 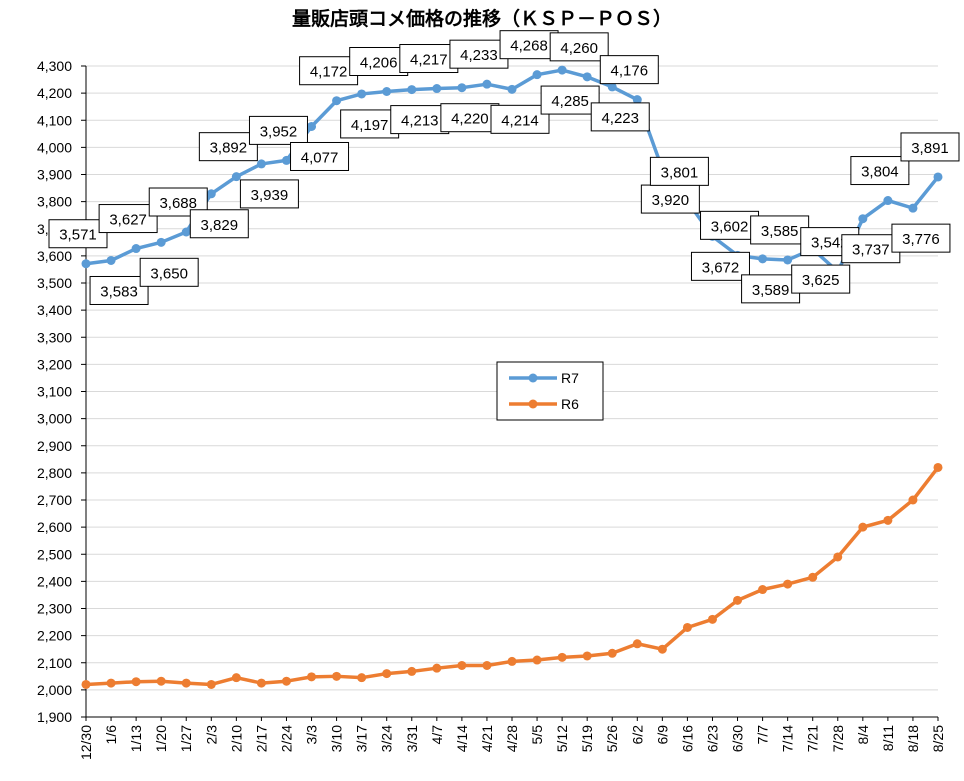 I want to click on x-tick-label: 8/4, so click(x=863, y=735).